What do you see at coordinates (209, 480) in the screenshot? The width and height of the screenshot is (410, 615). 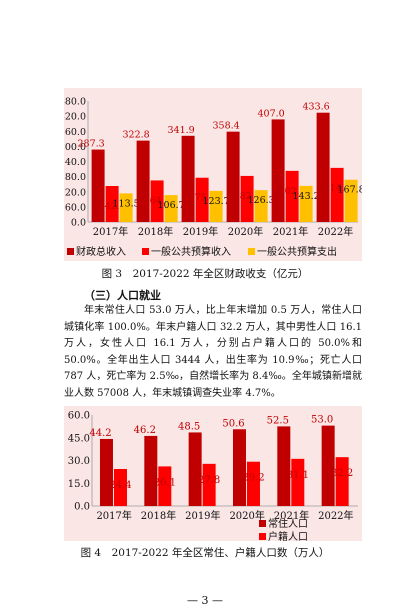 I see `data-label: 27.8` at bounding box center [209, 480].